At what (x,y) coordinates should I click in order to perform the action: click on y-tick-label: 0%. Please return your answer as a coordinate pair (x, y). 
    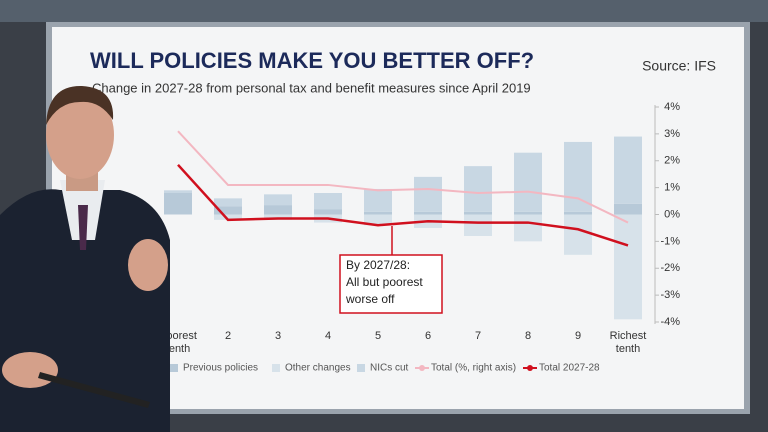
    Looking at the image, I should click on (672, 214).